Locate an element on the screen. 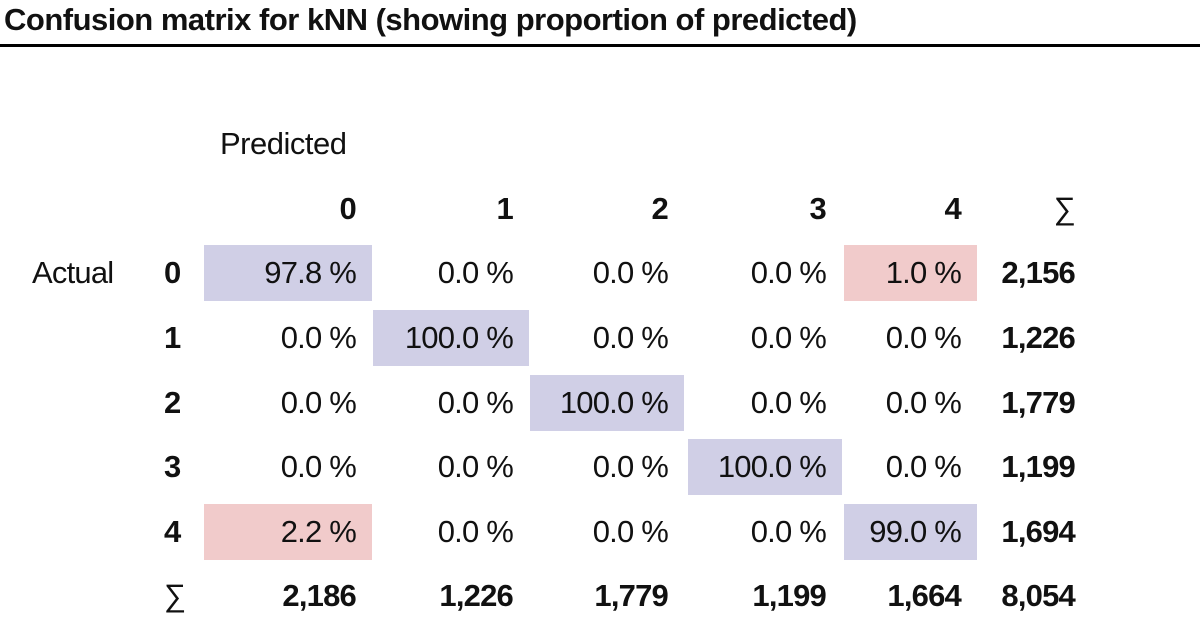  row-total: 2,156 is located at coordinates (1038, 272).